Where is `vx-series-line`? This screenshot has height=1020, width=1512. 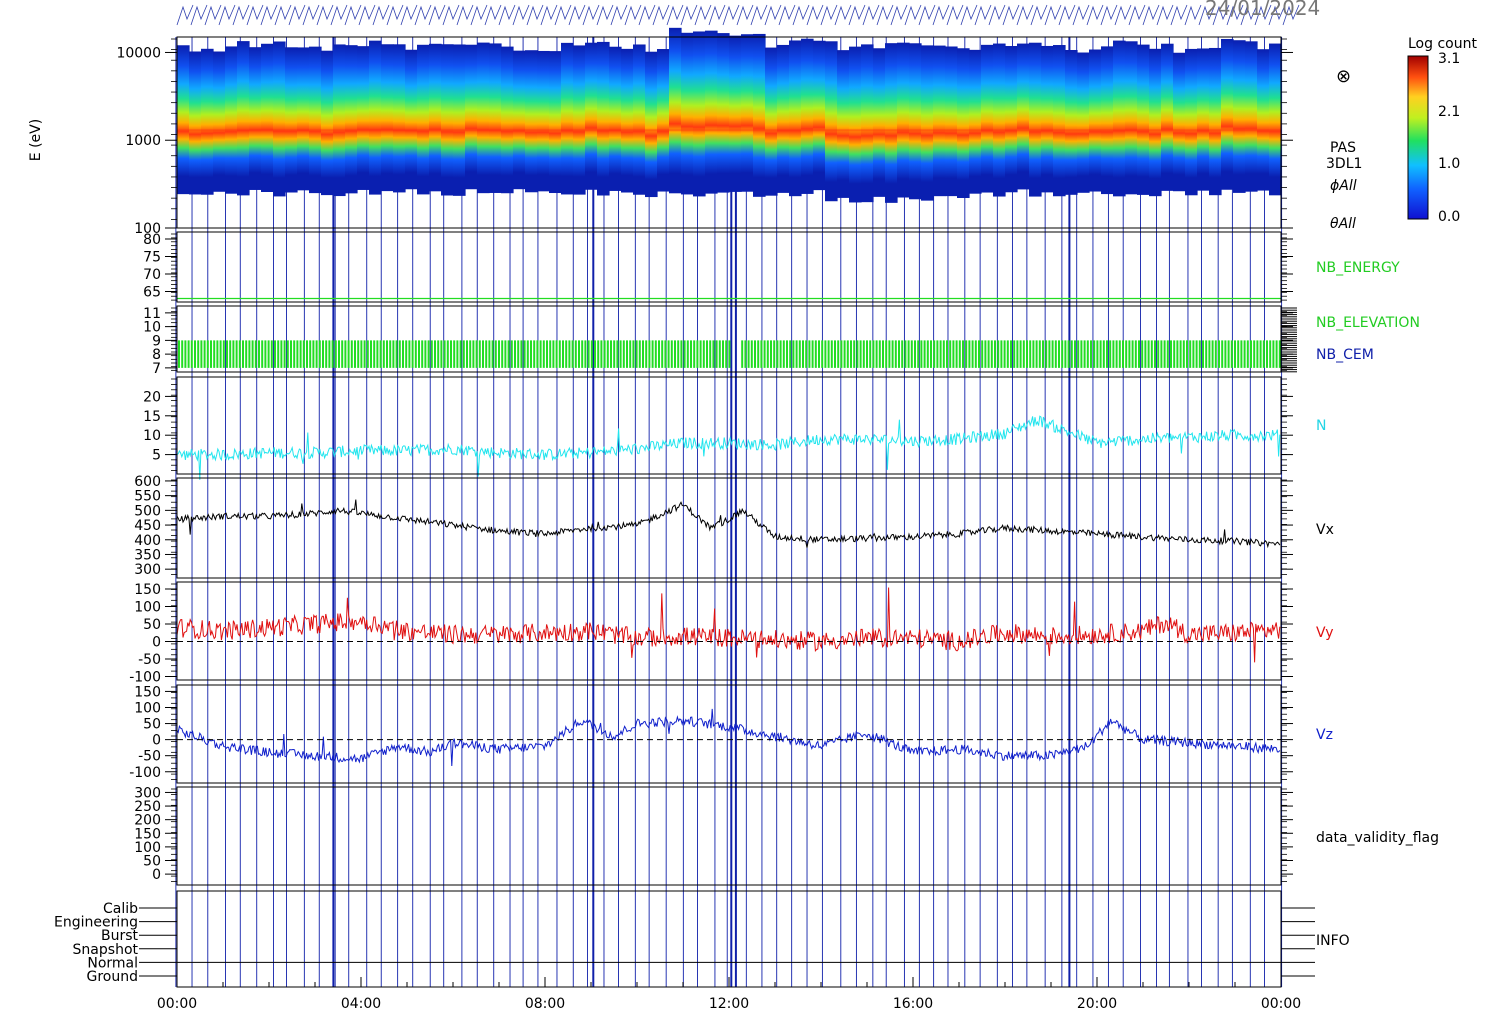 vx-series-line is located at coordinates (728, 524).